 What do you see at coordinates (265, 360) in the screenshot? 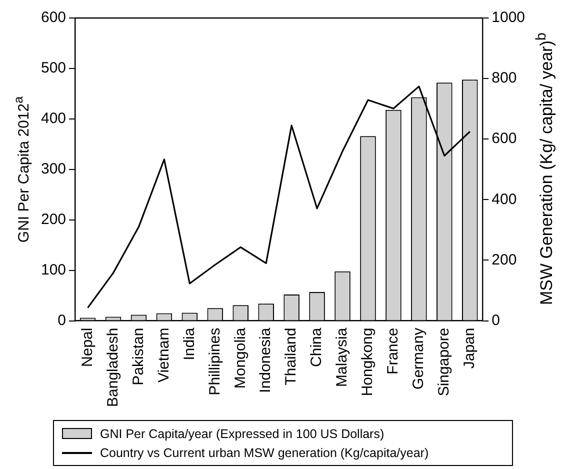
I see `x-tick-label: Indonesia` at bounding box center [265, 360].